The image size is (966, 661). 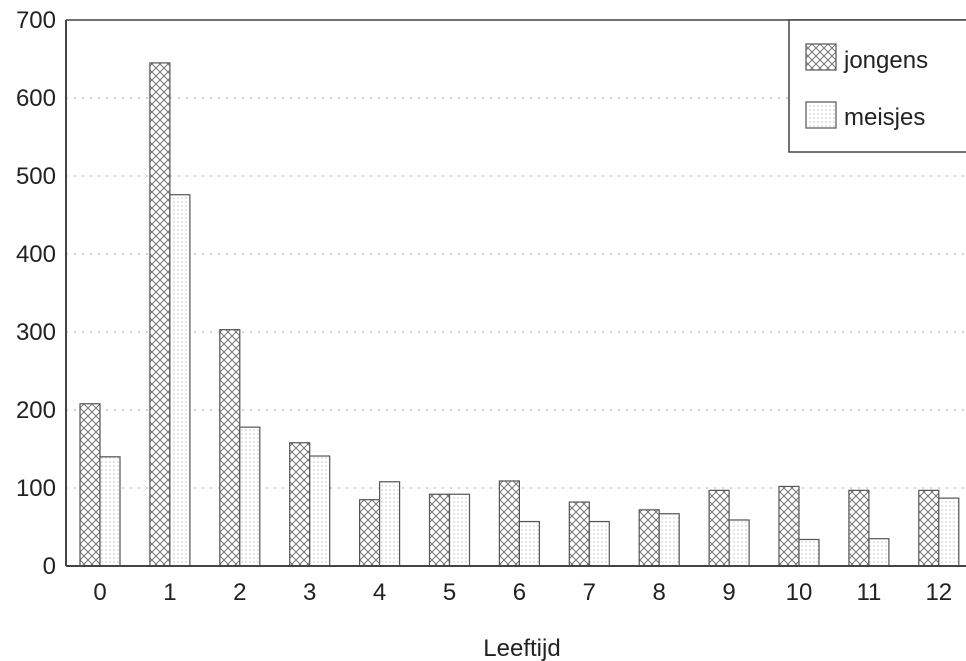 What do you see at coordinates (99, 592) in the screenshot?
I see `x-tick-label: 0` at bounding box center [99, 592].